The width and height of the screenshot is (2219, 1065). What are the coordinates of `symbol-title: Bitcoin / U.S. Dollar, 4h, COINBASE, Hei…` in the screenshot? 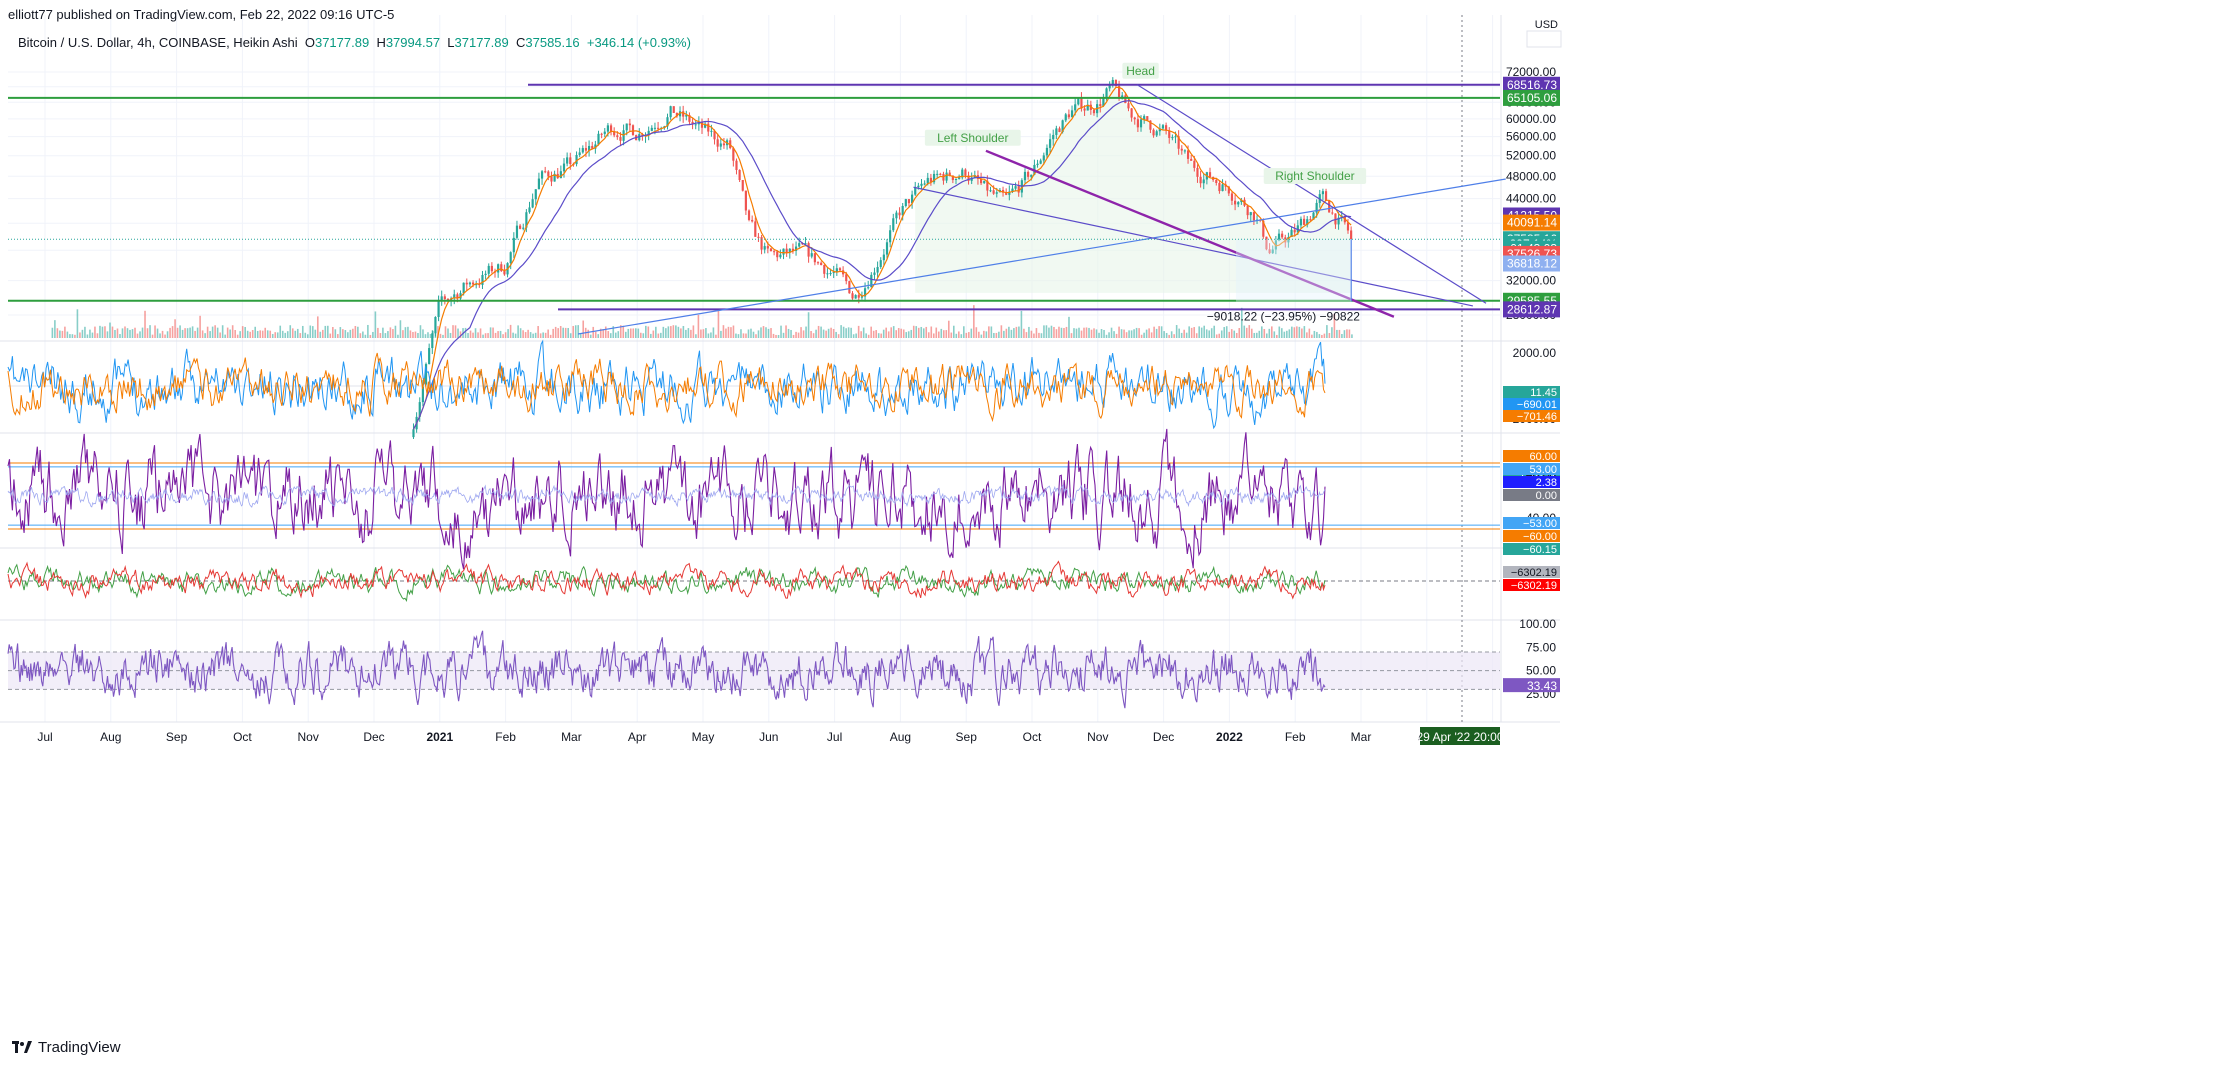 It's located at (158, 42).